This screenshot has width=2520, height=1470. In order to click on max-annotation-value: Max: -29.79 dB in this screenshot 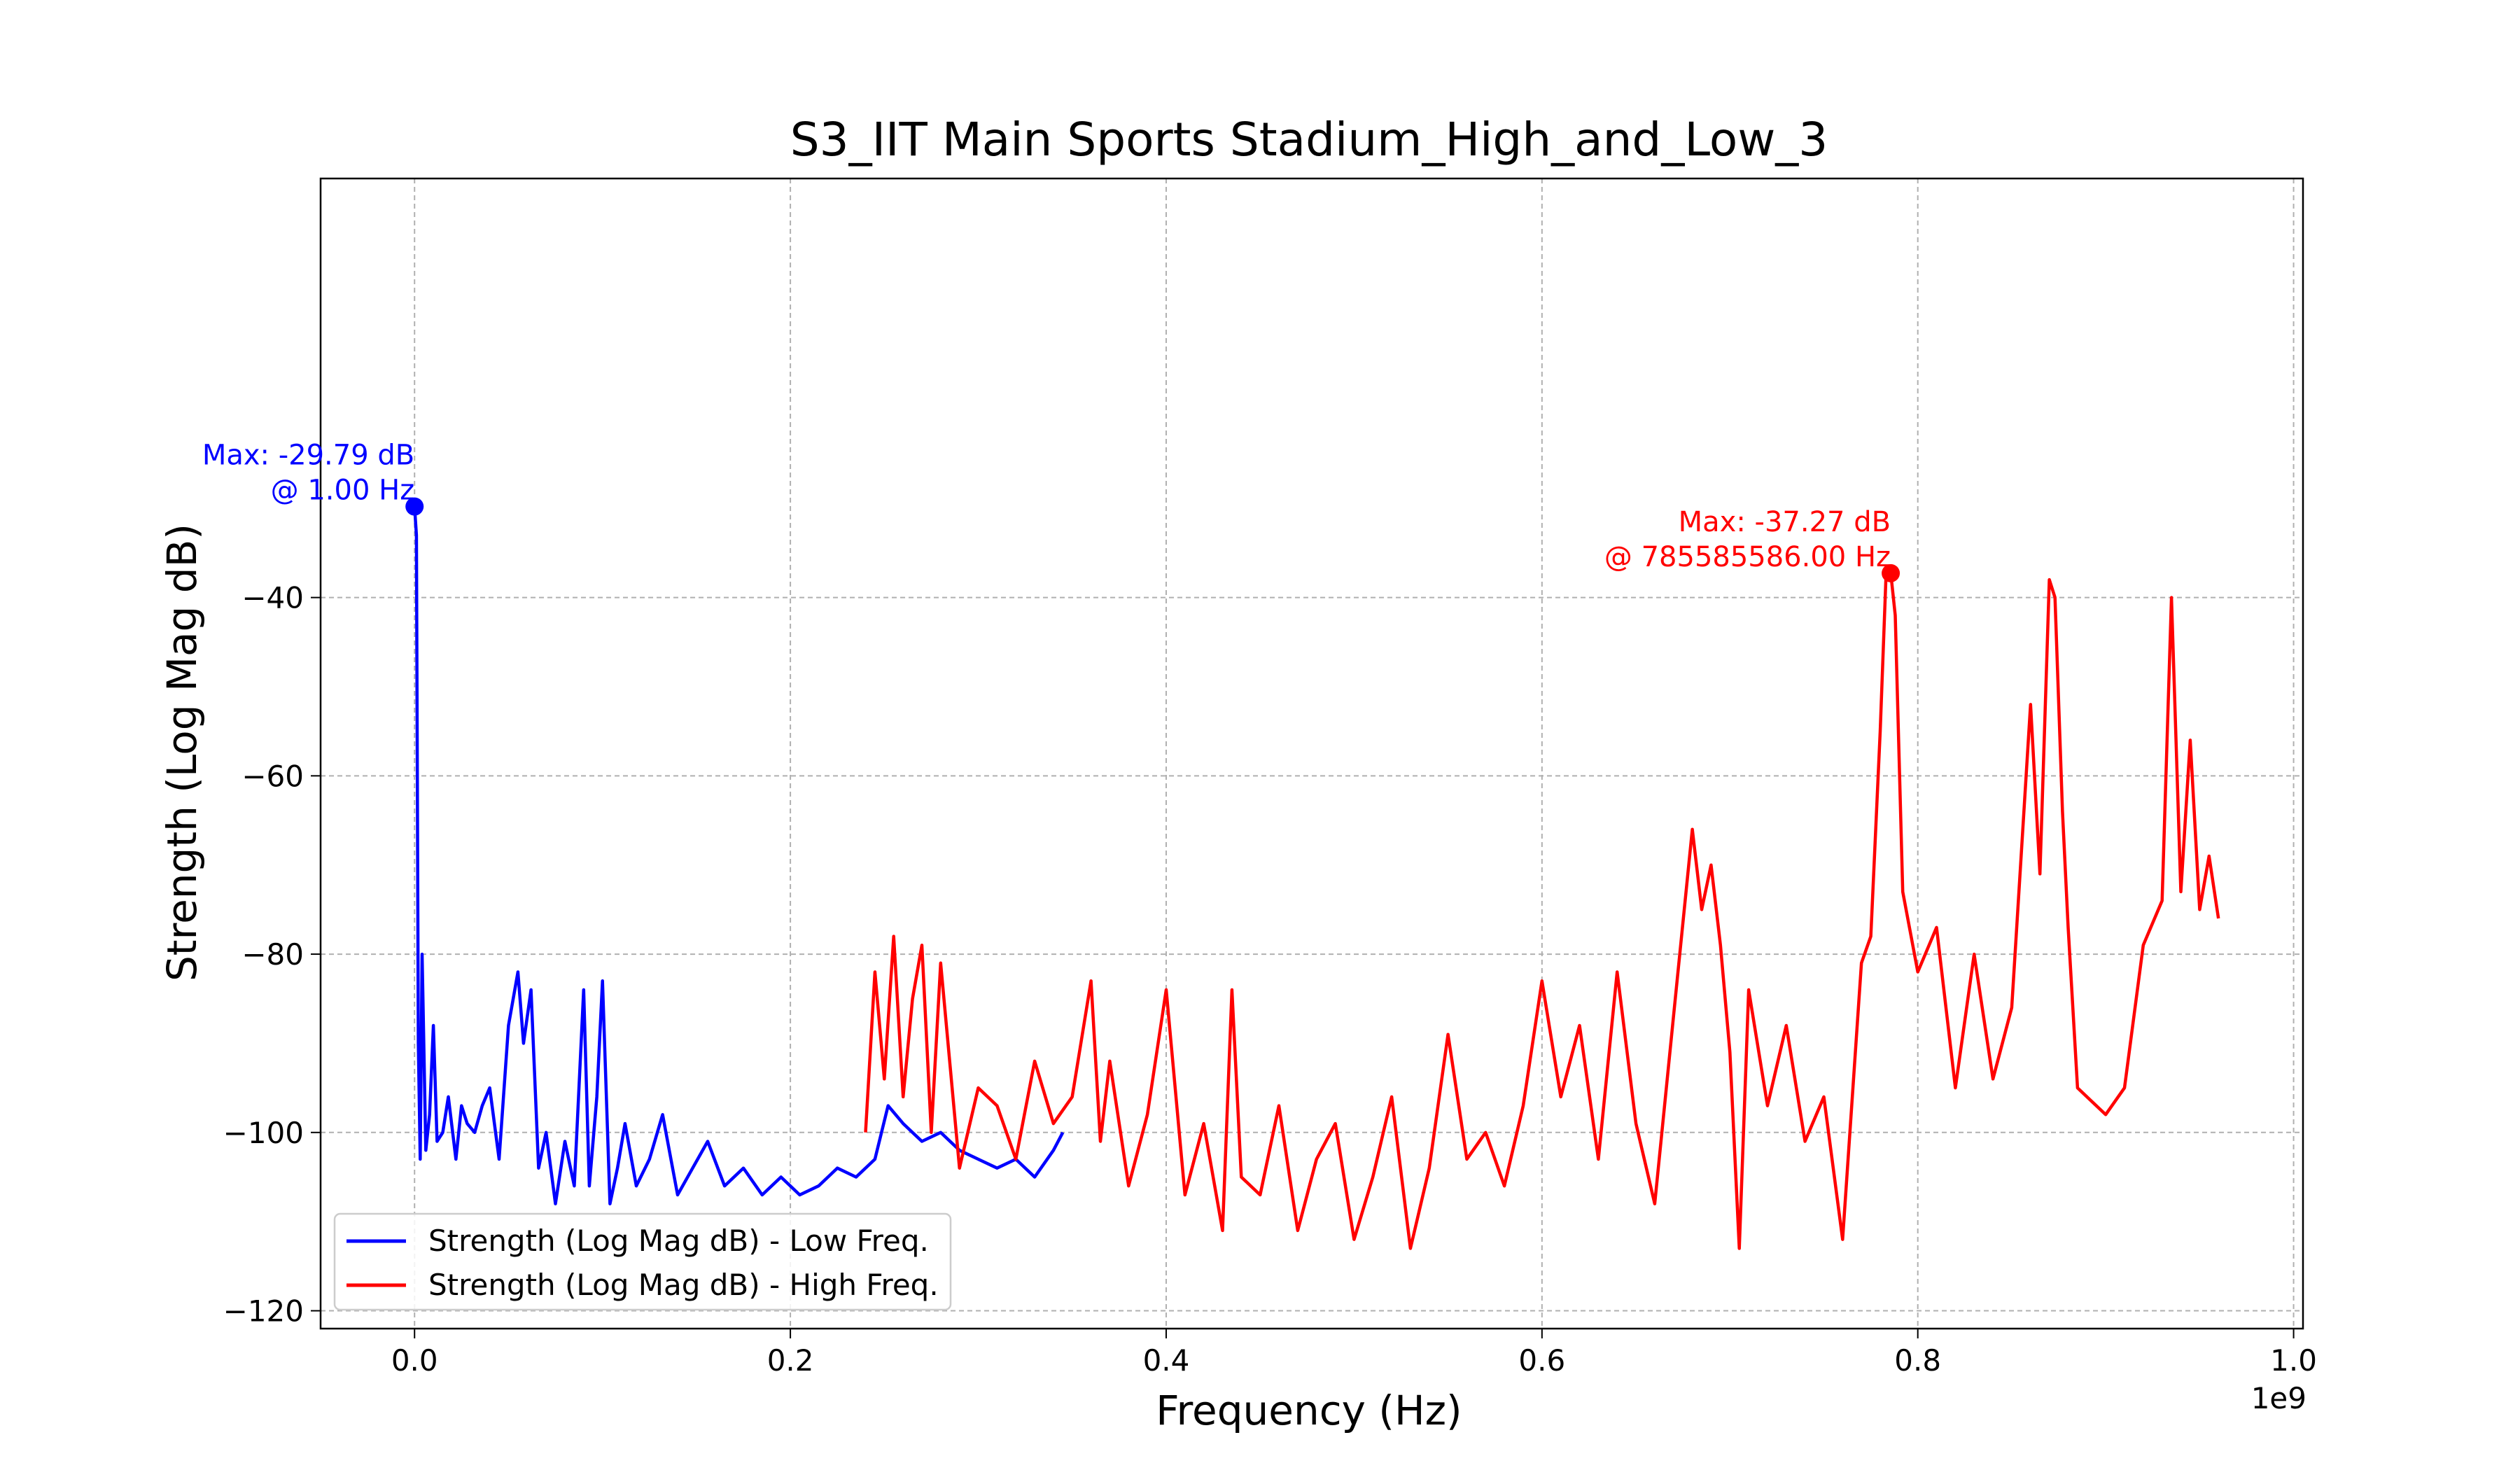, I will do `click(308, 456)`.